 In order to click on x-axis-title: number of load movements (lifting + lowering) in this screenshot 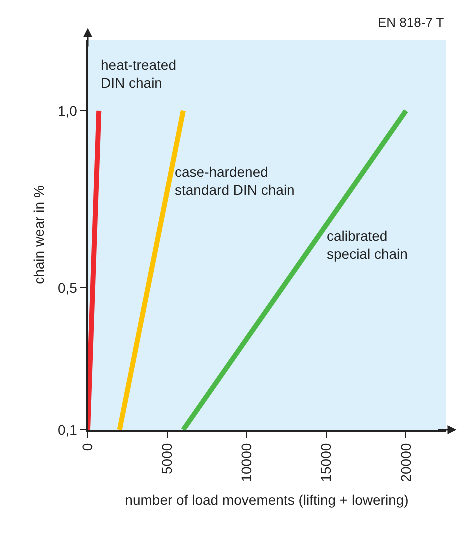, I will do `click(267, 500)`.